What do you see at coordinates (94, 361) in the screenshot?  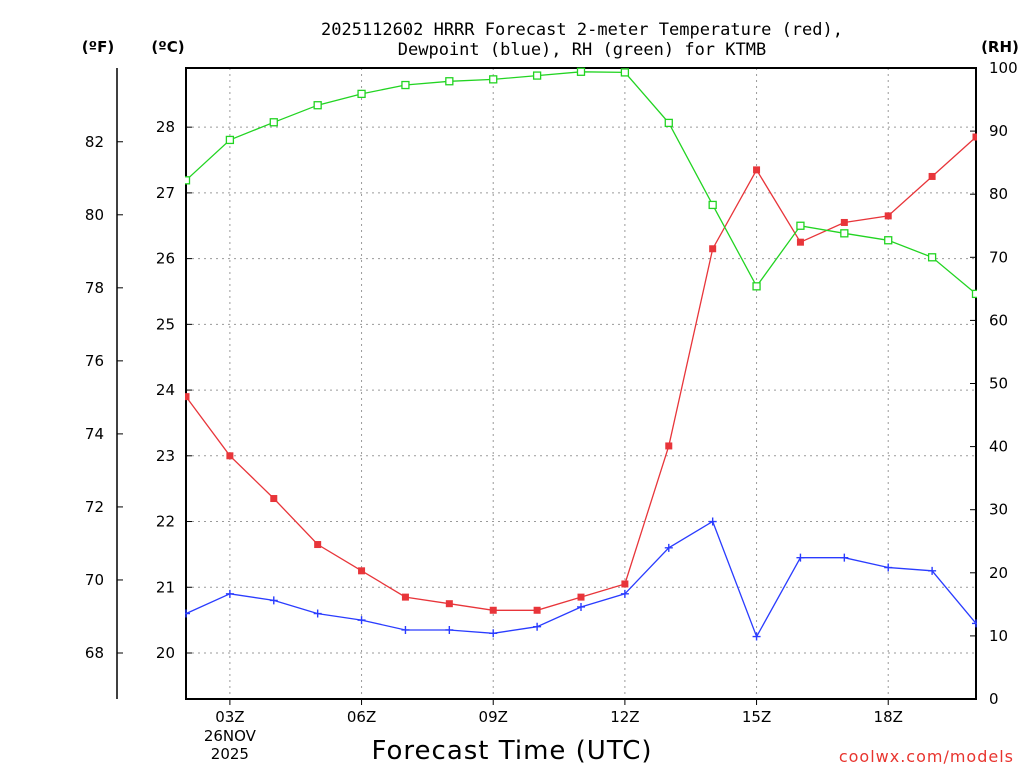 I see `fahrenheit-tick-label: 76` at bounding box center [94, 361].